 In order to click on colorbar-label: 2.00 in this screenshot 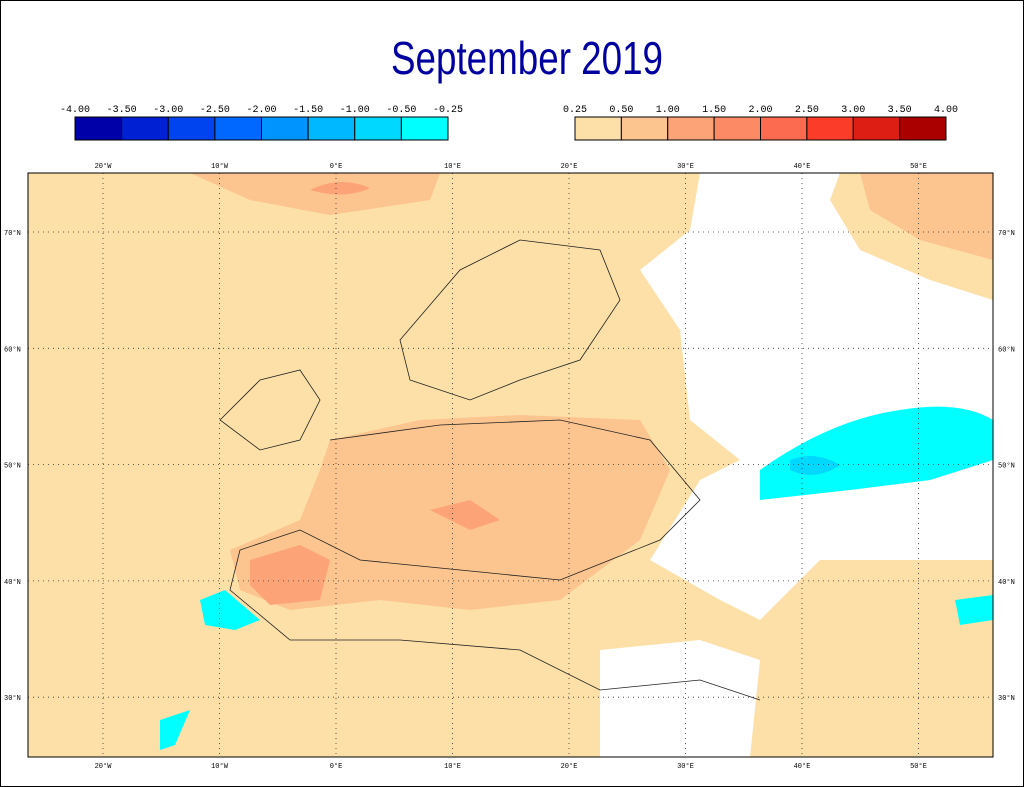, I will do `click(760, 110)`.